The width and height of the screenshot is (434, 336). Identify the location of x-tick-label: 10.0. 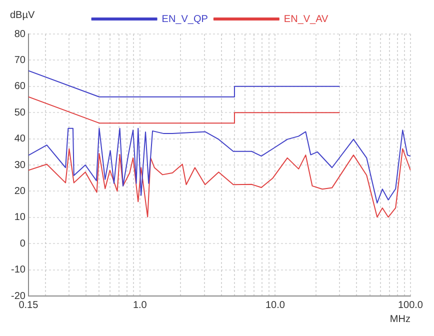
(275, 305).